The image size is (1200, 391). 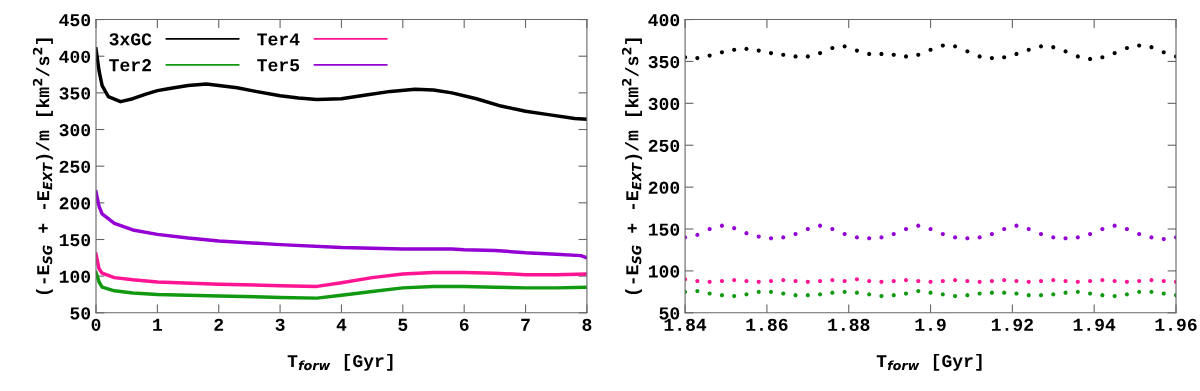 I want to click on legend-label: Ter4, so click(x=278, y=39).